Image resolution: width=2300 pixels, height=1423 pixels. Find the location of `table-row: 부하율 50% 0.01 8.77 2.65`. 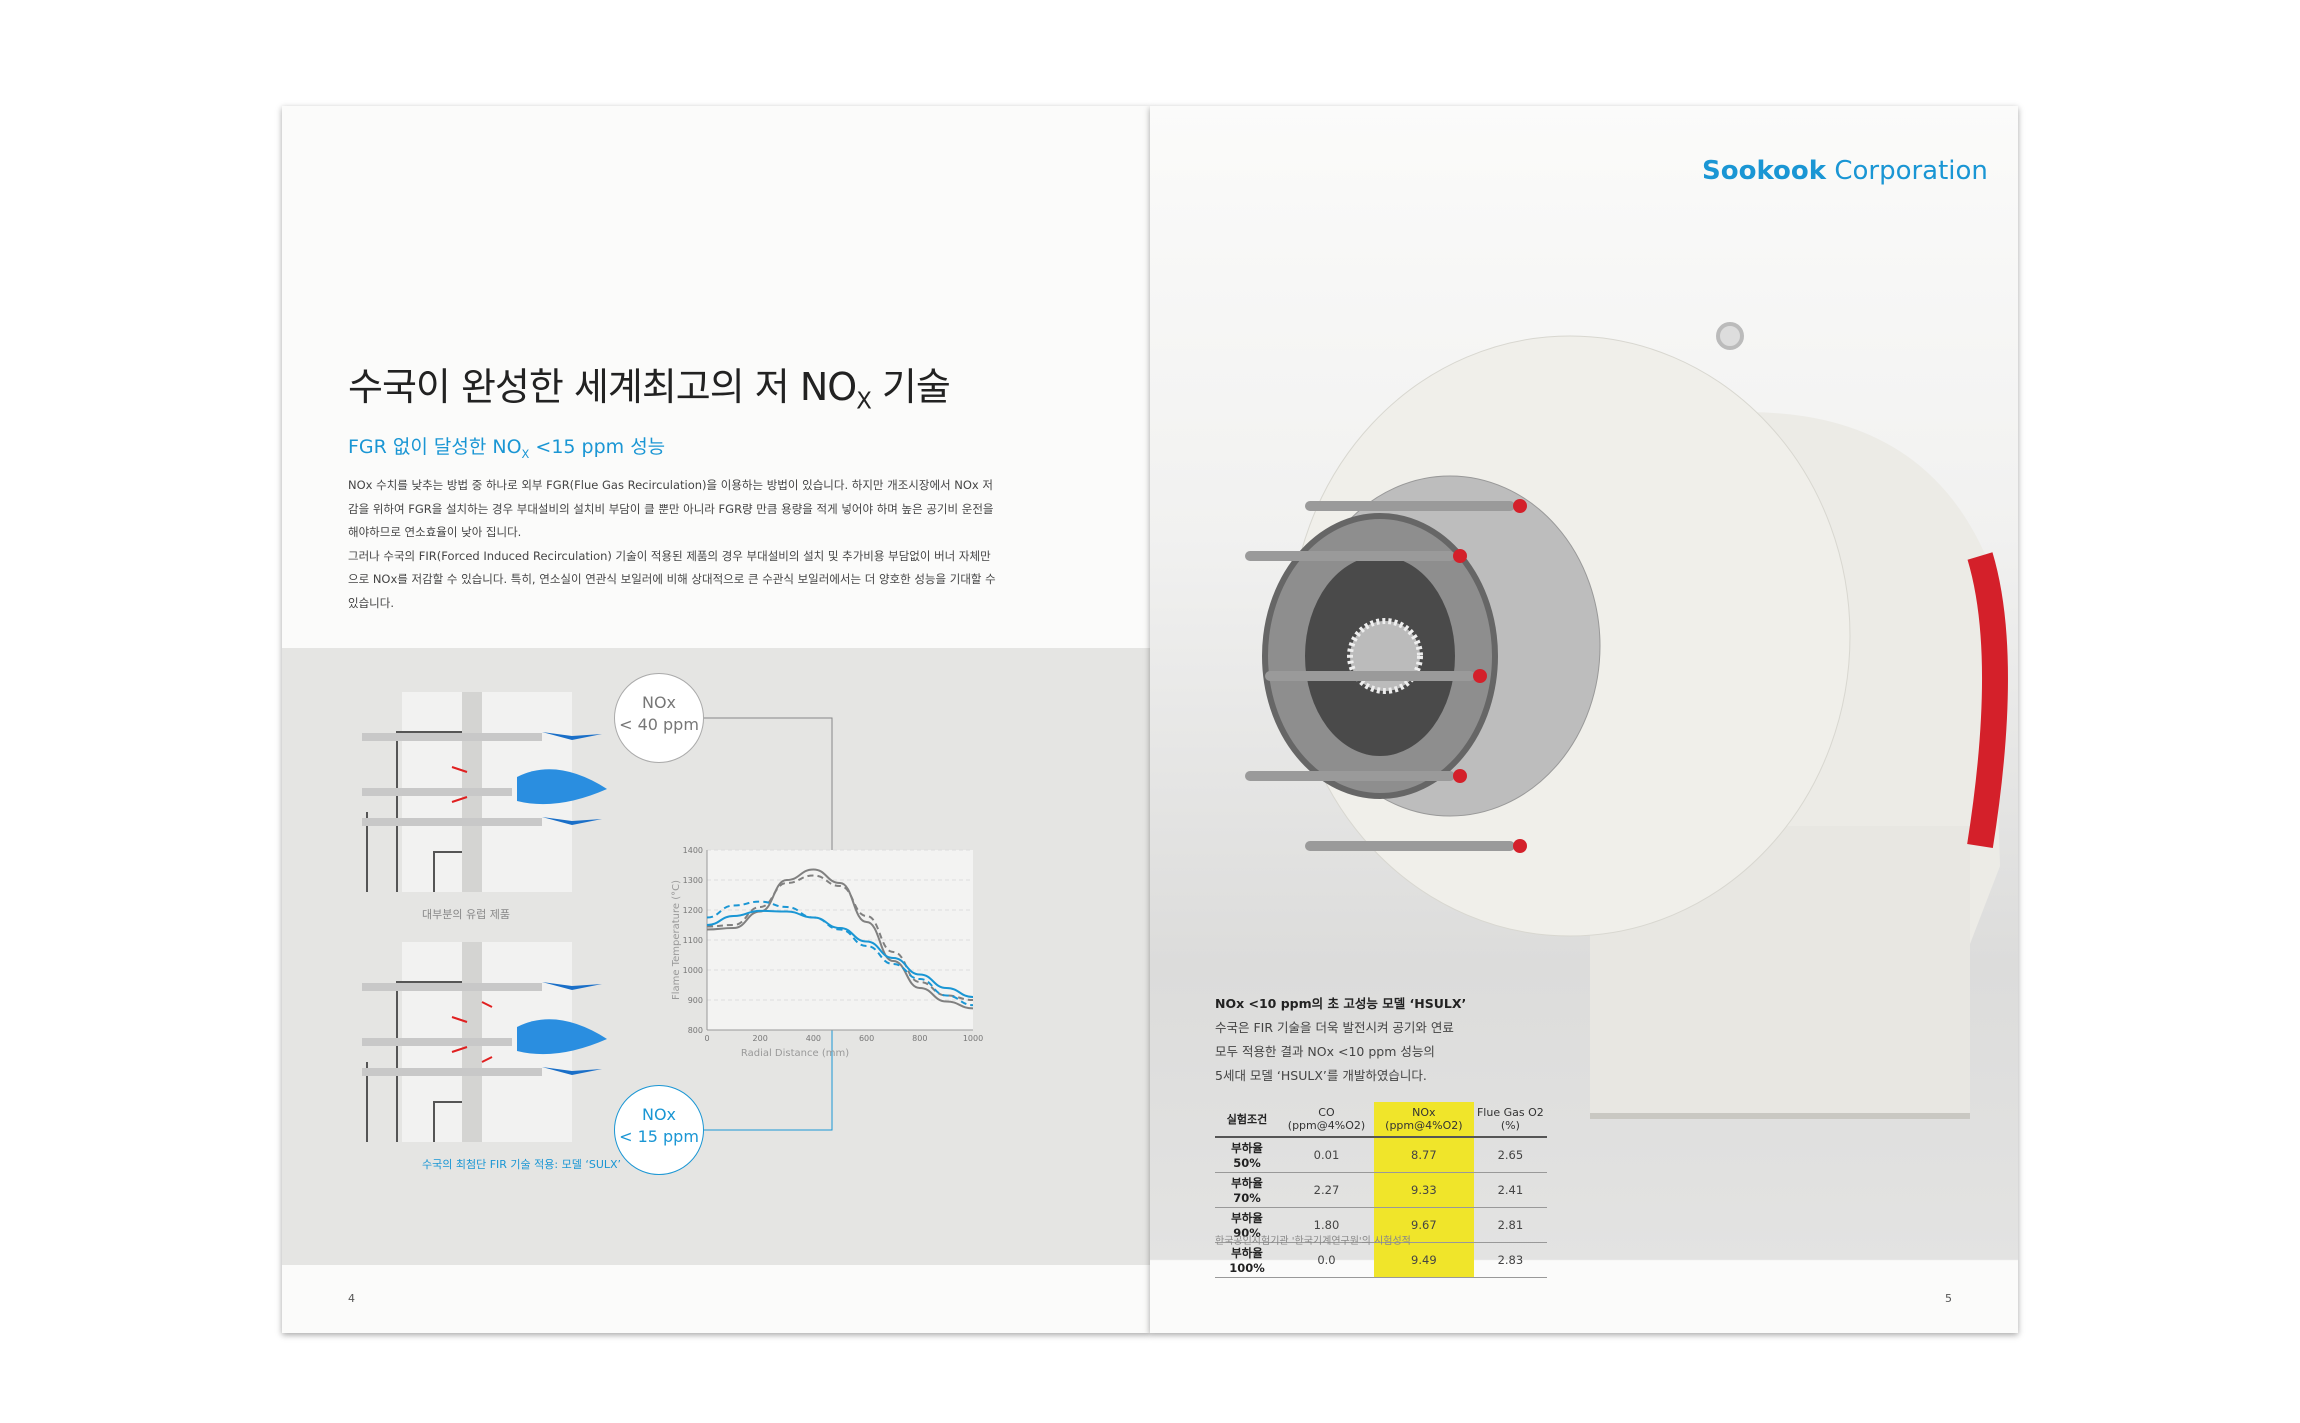

table-row: 부하율 50% 0.01 8.77 2.65 is located at coordinates (1381, 1155).